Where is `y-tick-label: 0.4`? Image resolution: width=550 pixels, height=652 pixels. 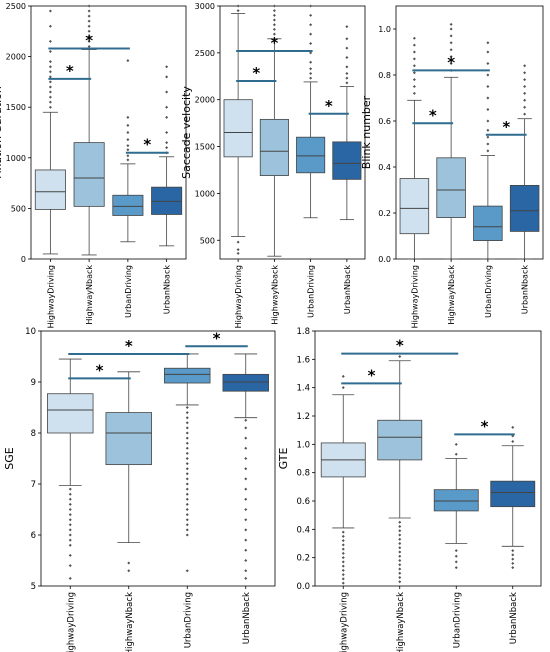 y-tick-label: 0.4 is located at coordinates (303, 530).